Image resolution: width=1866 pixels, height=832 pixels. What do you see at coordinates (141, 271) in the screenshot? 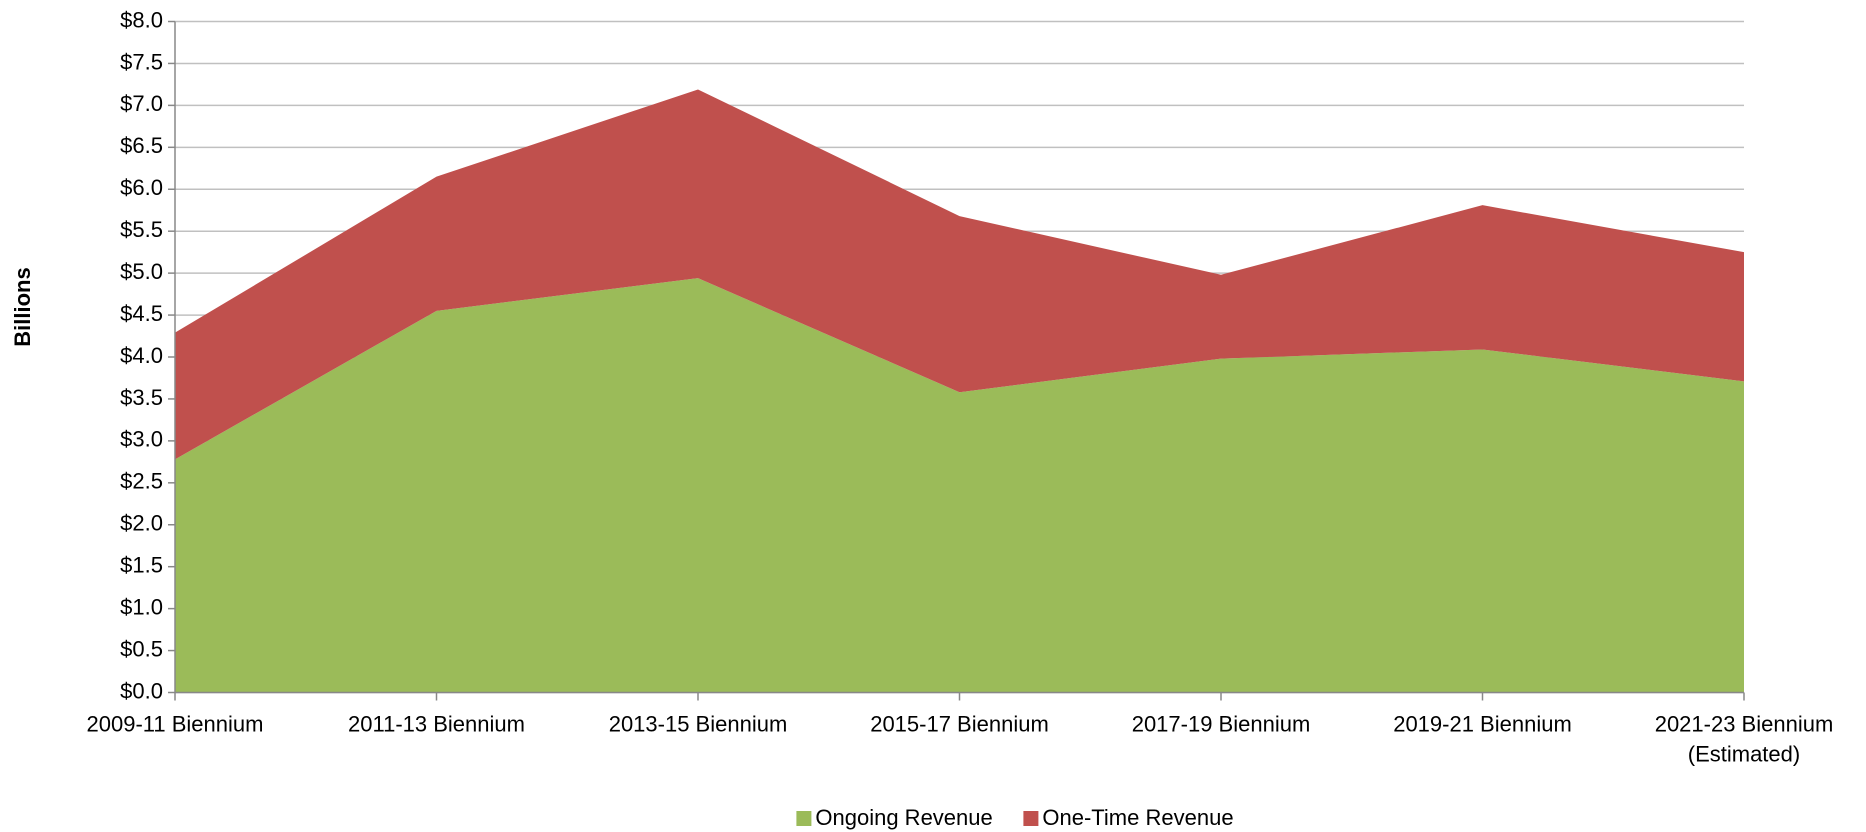
I see `y-tick-label: $5.0` at bounding box center [141, 271].